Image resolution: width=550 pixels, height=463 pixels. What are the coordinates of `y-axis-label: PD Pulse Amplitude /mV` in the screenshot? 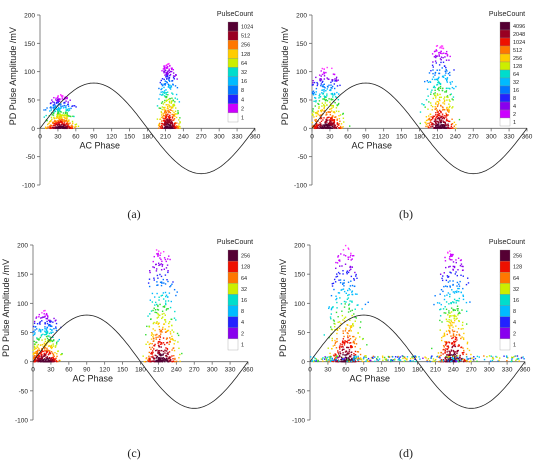 It's located at (13, 76).